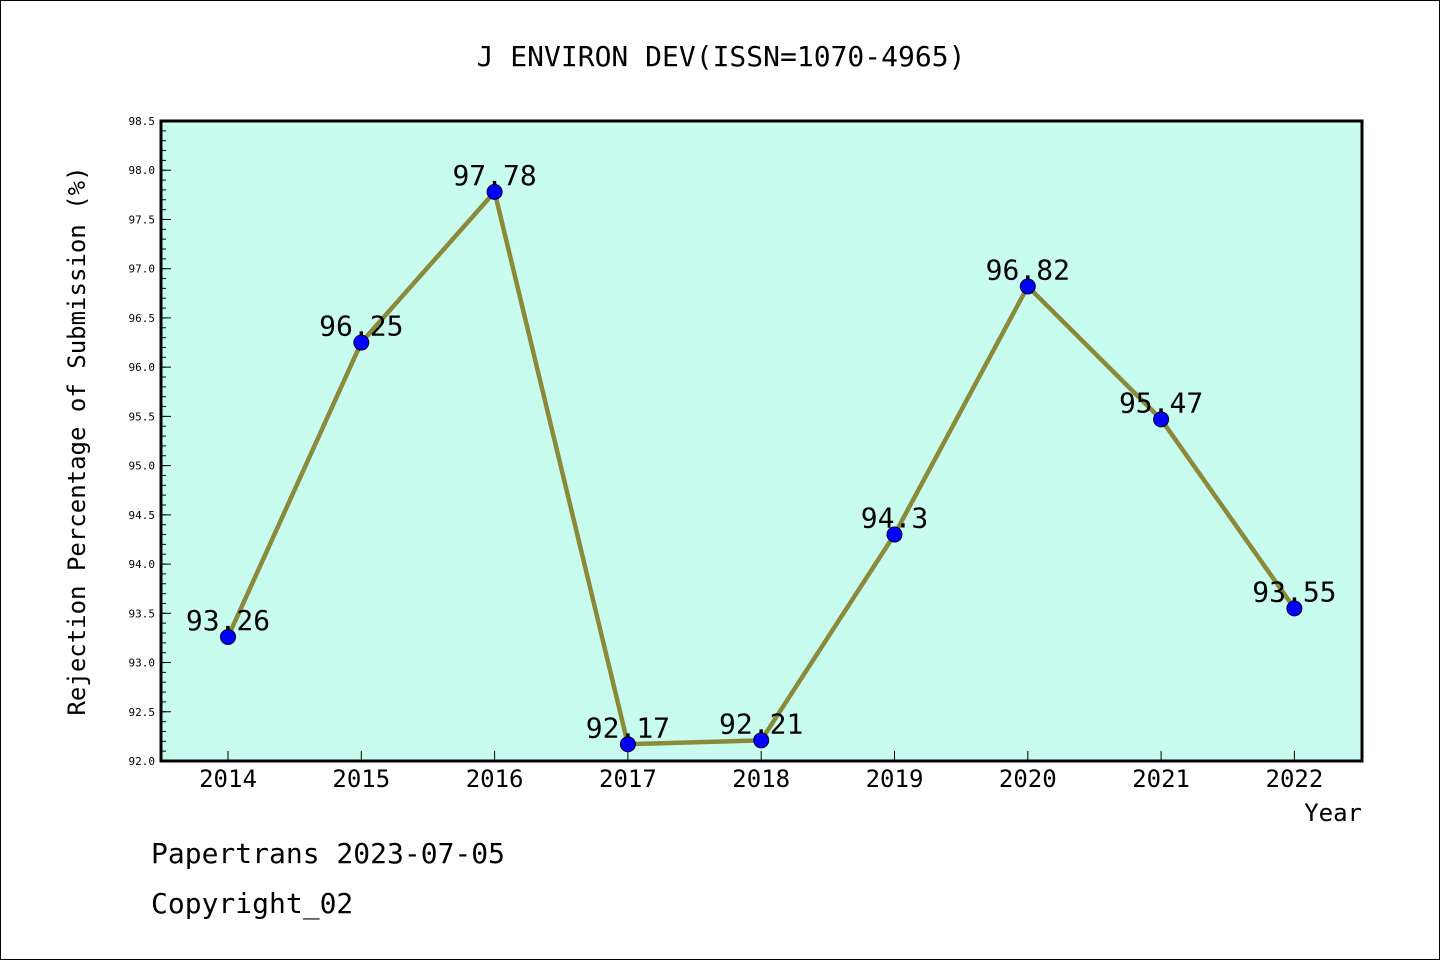 The image size is (1440, 960). What do you see at coordinates (1294, 591) in the screenshot?
I see `data-label: 93.55` at bounding box center [1294, 591].